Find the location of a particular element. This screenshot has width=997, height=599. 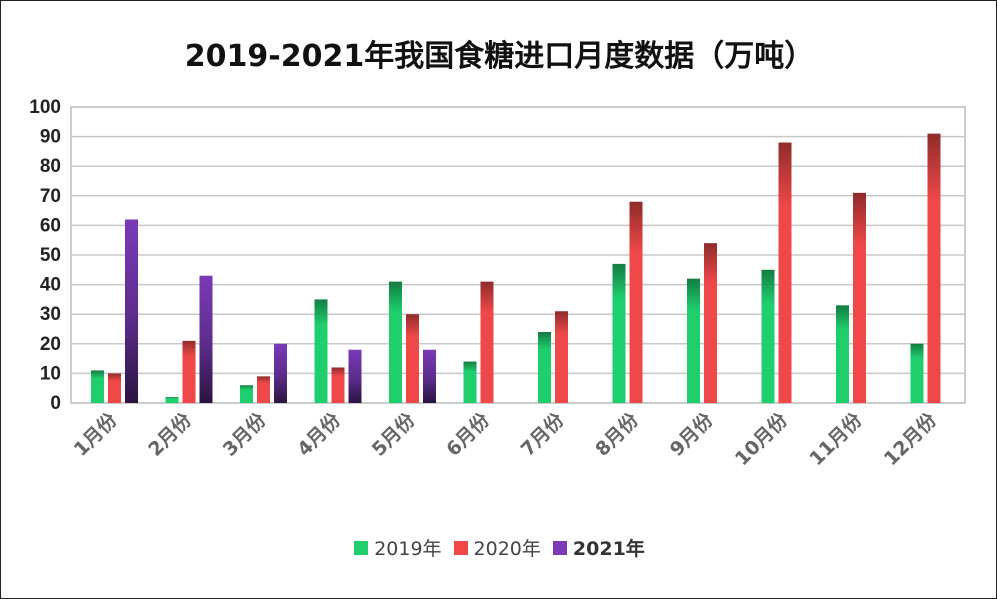

x-tick-label: 9月份 is located at coordinates (691, 434).